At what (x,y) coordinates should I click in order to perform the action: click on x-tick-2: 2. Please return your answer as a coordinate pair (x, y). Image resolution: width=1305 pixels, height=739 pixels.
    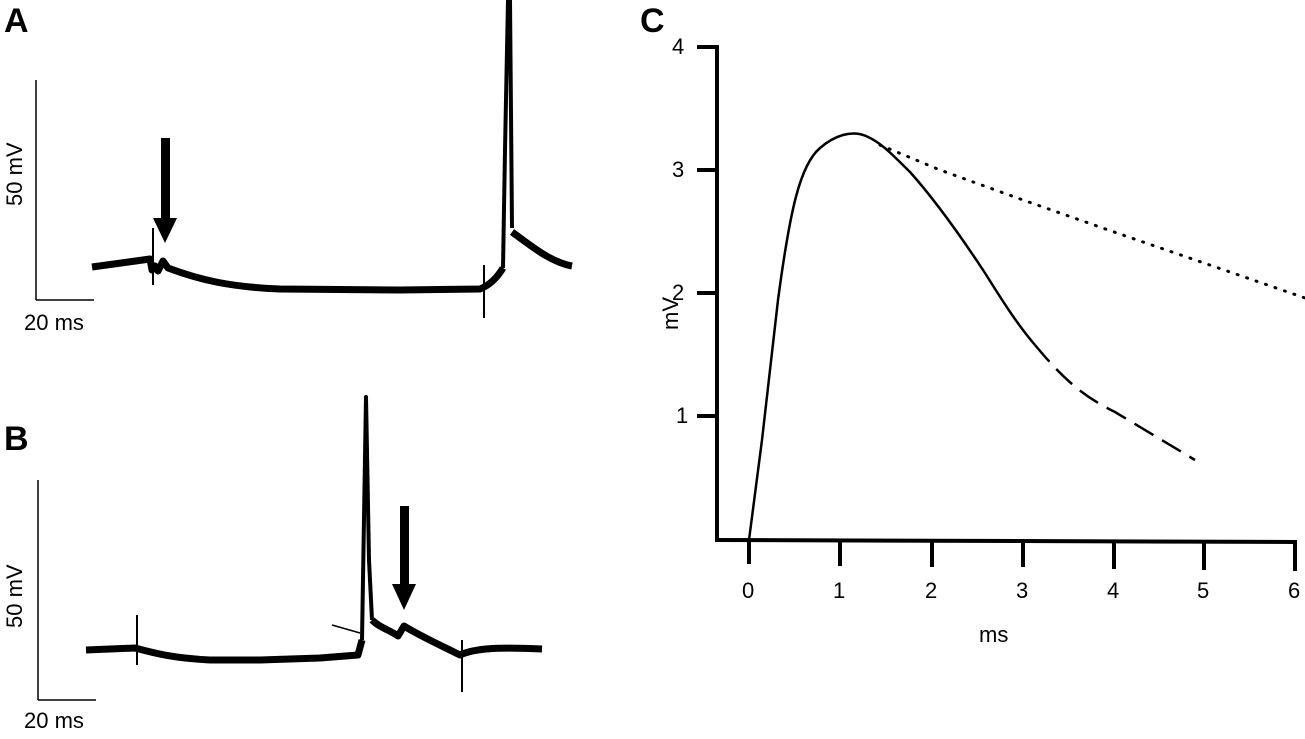
    Looking at the image, I should click on (931, 590).